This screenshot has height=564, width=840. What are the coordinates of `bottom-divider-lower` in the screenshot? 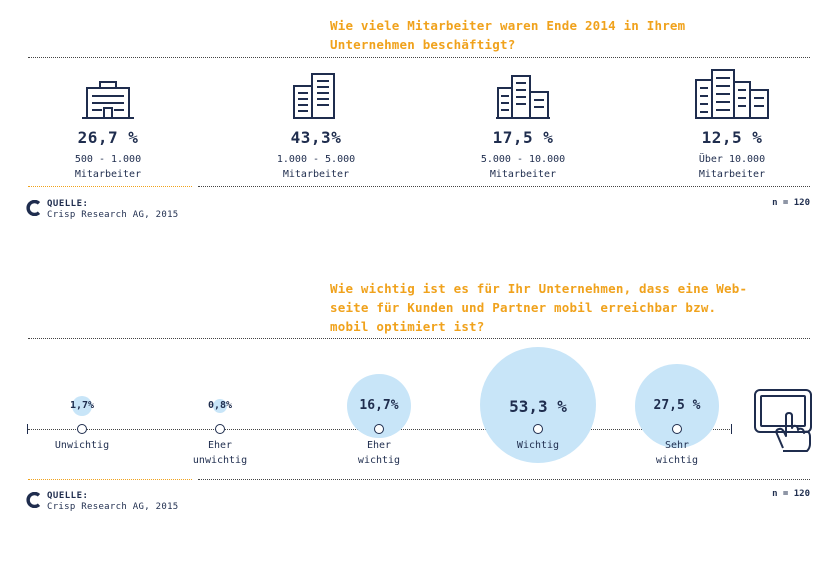 It's located at (504, 479).